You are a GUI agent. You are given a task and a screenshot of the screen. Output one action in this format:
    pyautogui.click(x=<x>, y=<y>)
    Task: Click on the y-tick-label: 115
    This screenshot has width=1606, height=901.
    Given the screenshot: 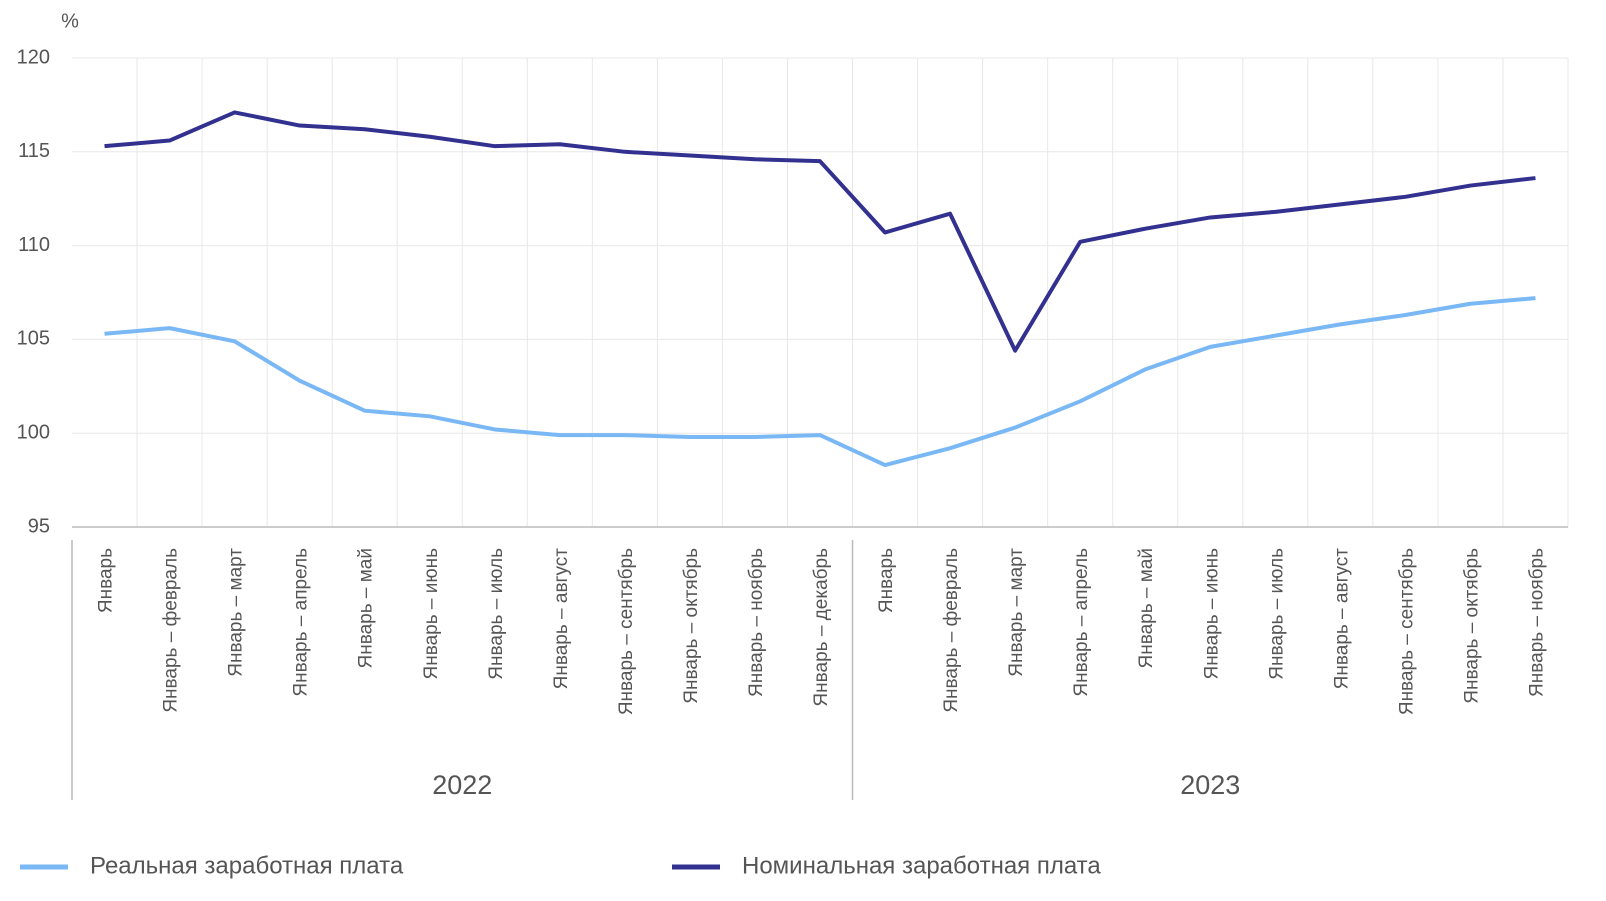 What is the action you would take?
    pyautogui.click(x=34, y=151)
    